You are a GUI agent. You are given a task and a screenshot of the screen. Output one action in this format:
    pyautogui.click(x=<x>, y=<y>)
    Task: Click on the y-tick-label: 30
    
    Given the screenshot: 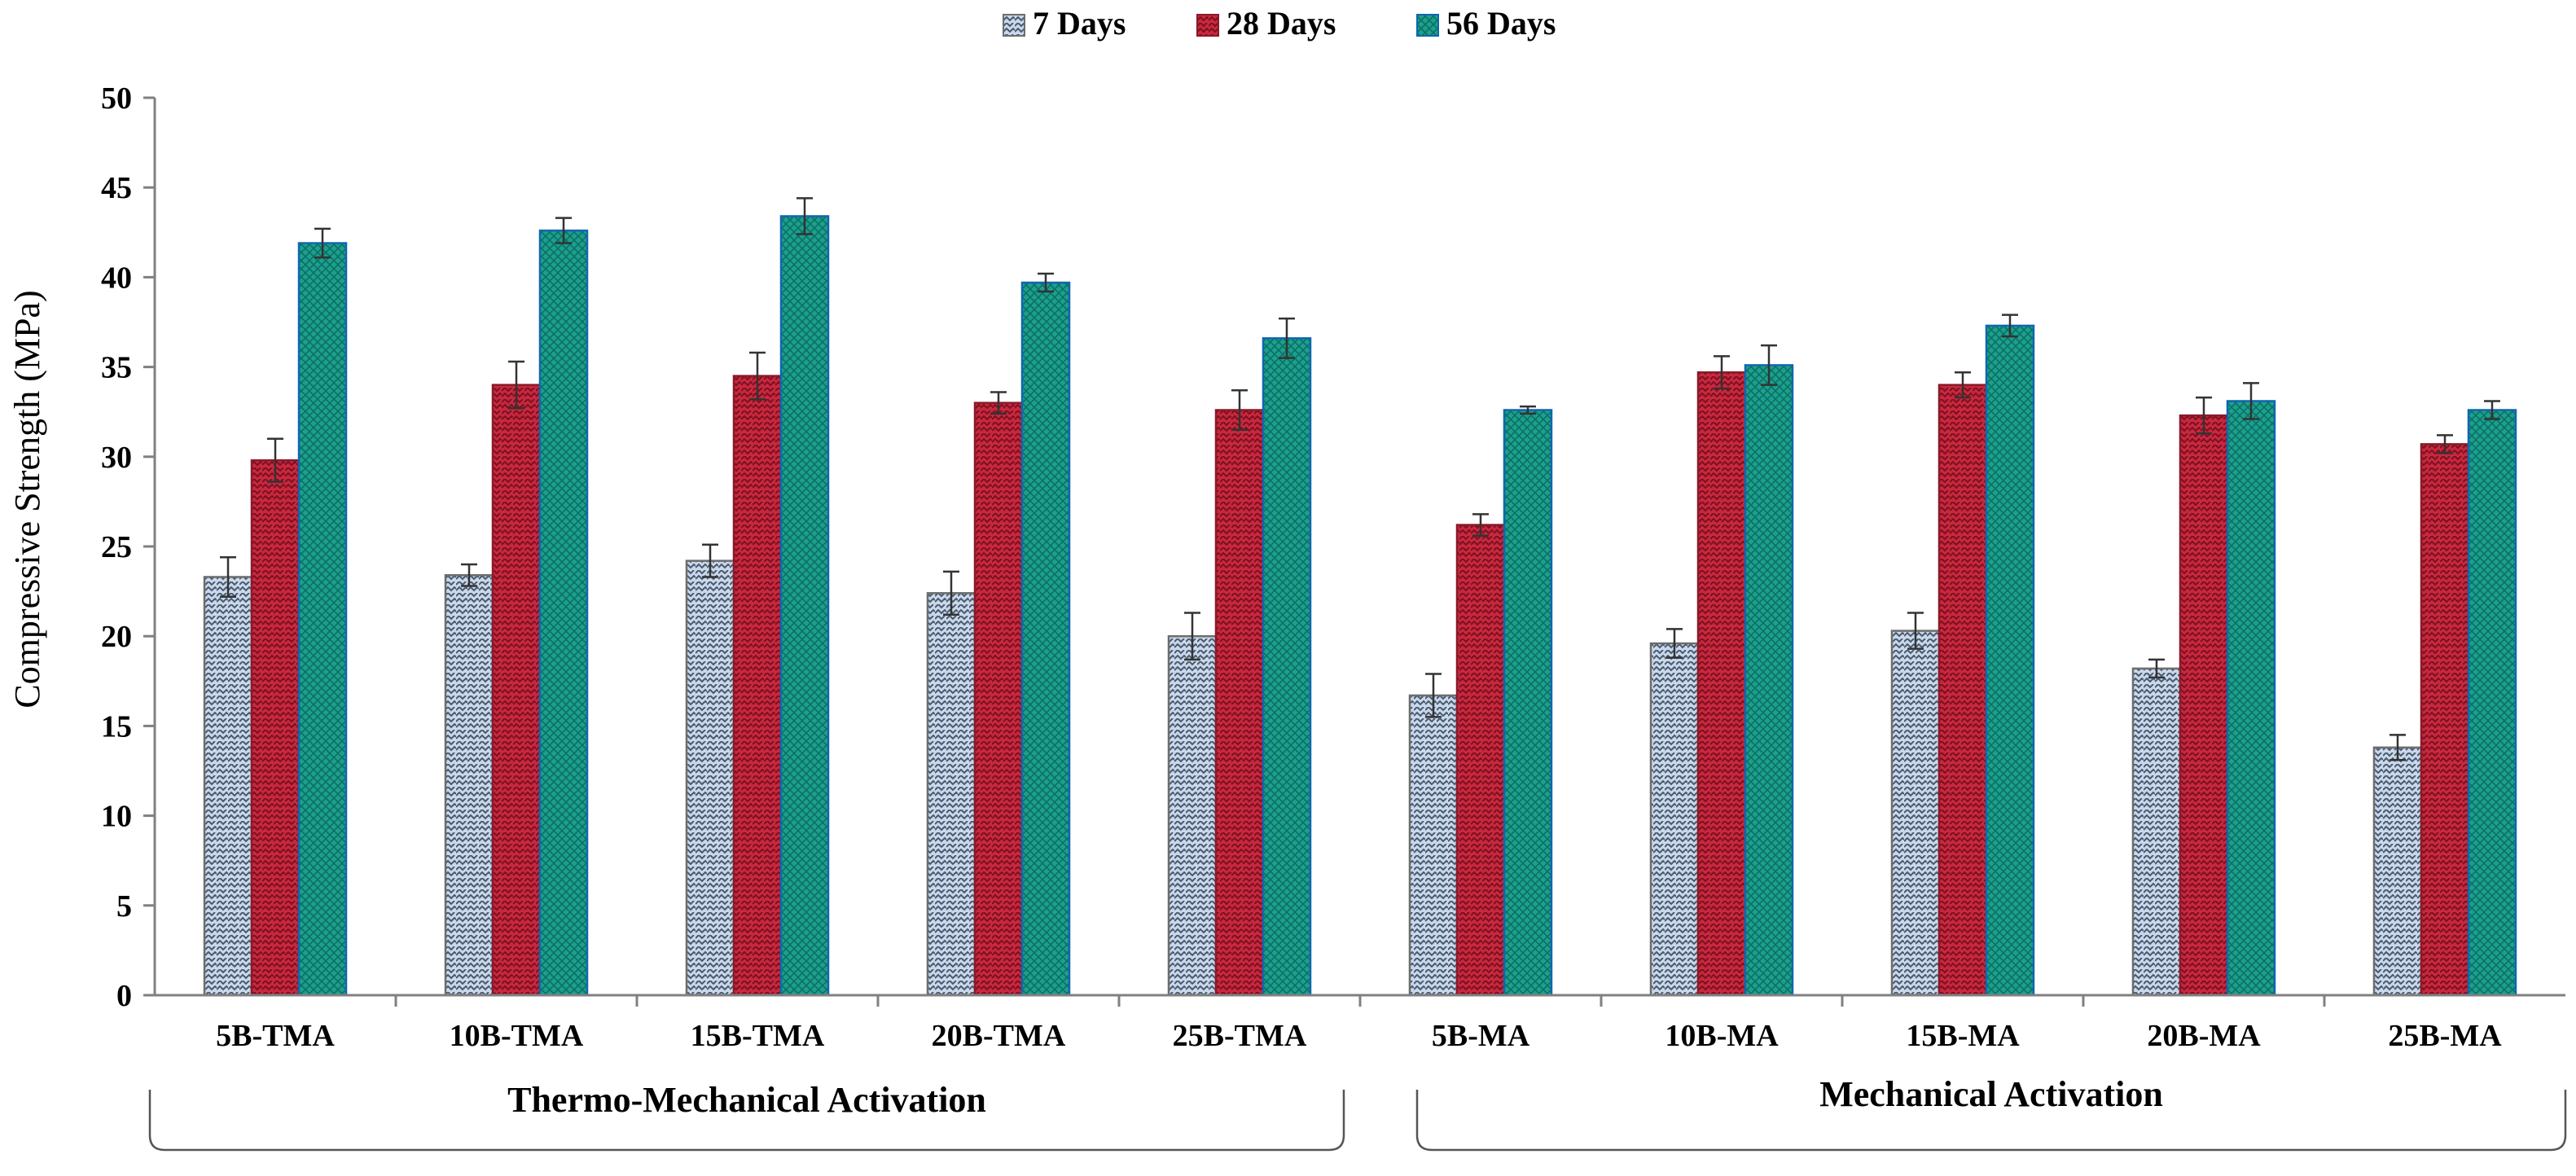 What is the action you would take?
    pyautogui.click(x=116, y=458)
    